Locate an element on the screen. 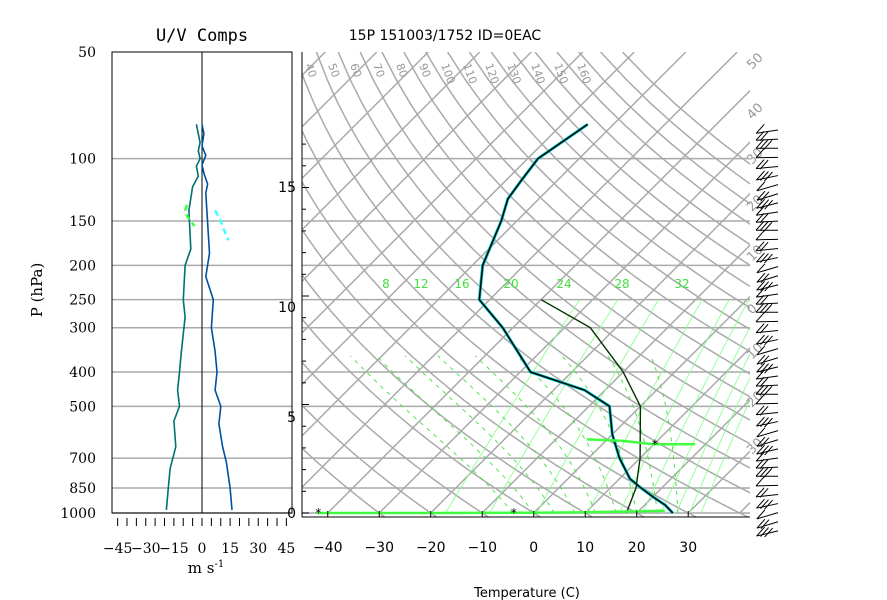  uv-ylabel: P (hPa) is located at coordinates (37, 290).